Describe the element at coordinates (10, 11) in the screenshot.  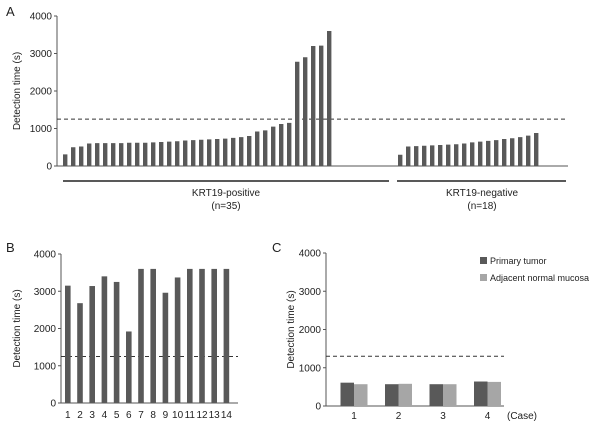
I see `panel-a-label: A` at that location.